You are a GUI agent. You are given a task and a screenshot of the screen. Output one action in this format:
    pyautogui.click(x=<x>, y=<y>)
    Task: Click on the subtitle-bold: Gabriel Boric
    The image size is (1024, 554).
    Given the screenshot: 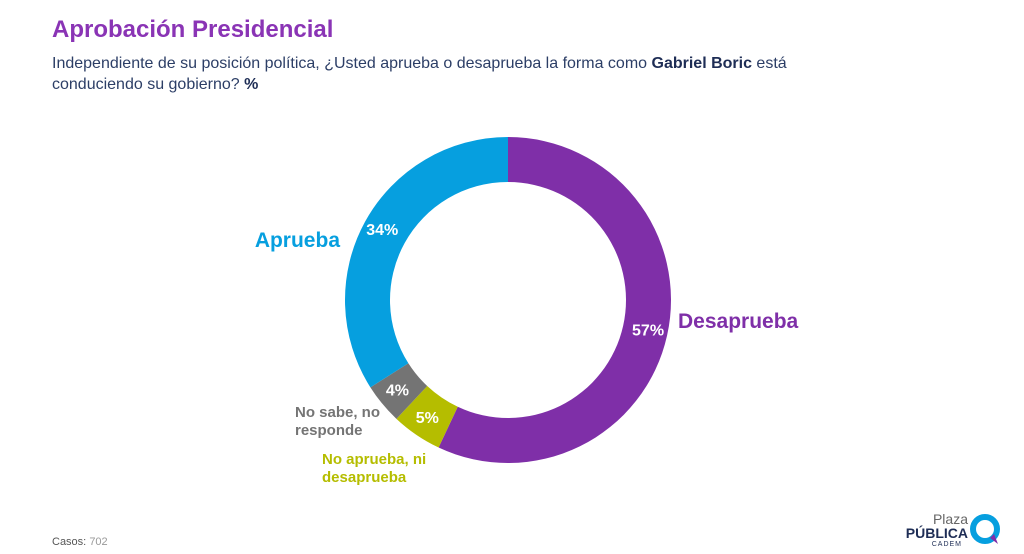 What is the action you would take?
    pyautogui.click(x=701, y=63)
    